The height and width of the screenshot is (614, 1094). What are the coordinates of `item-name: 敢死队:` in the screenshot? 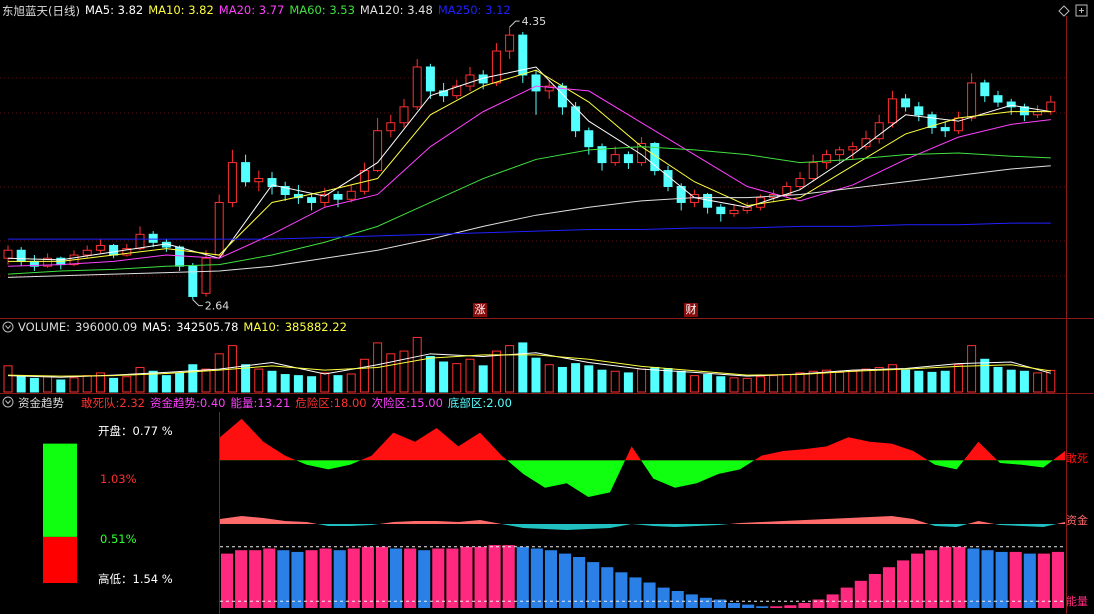 It's located at (100, 403).